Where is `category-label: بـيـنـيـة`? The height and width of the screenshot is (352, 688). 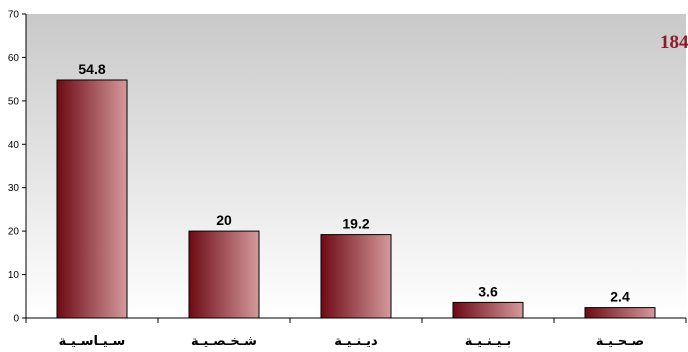 category-label: بـيـنـيـة is located at coordinates (488, 341).